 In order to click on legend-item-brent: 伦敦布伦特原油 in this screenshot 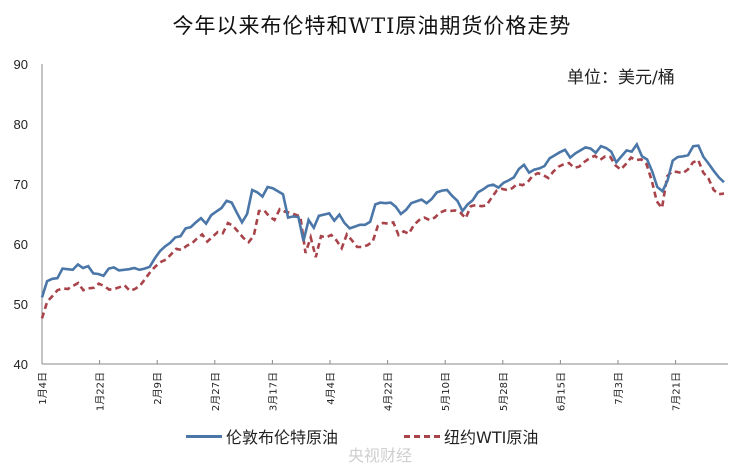, I will do `click(262, 436)`.